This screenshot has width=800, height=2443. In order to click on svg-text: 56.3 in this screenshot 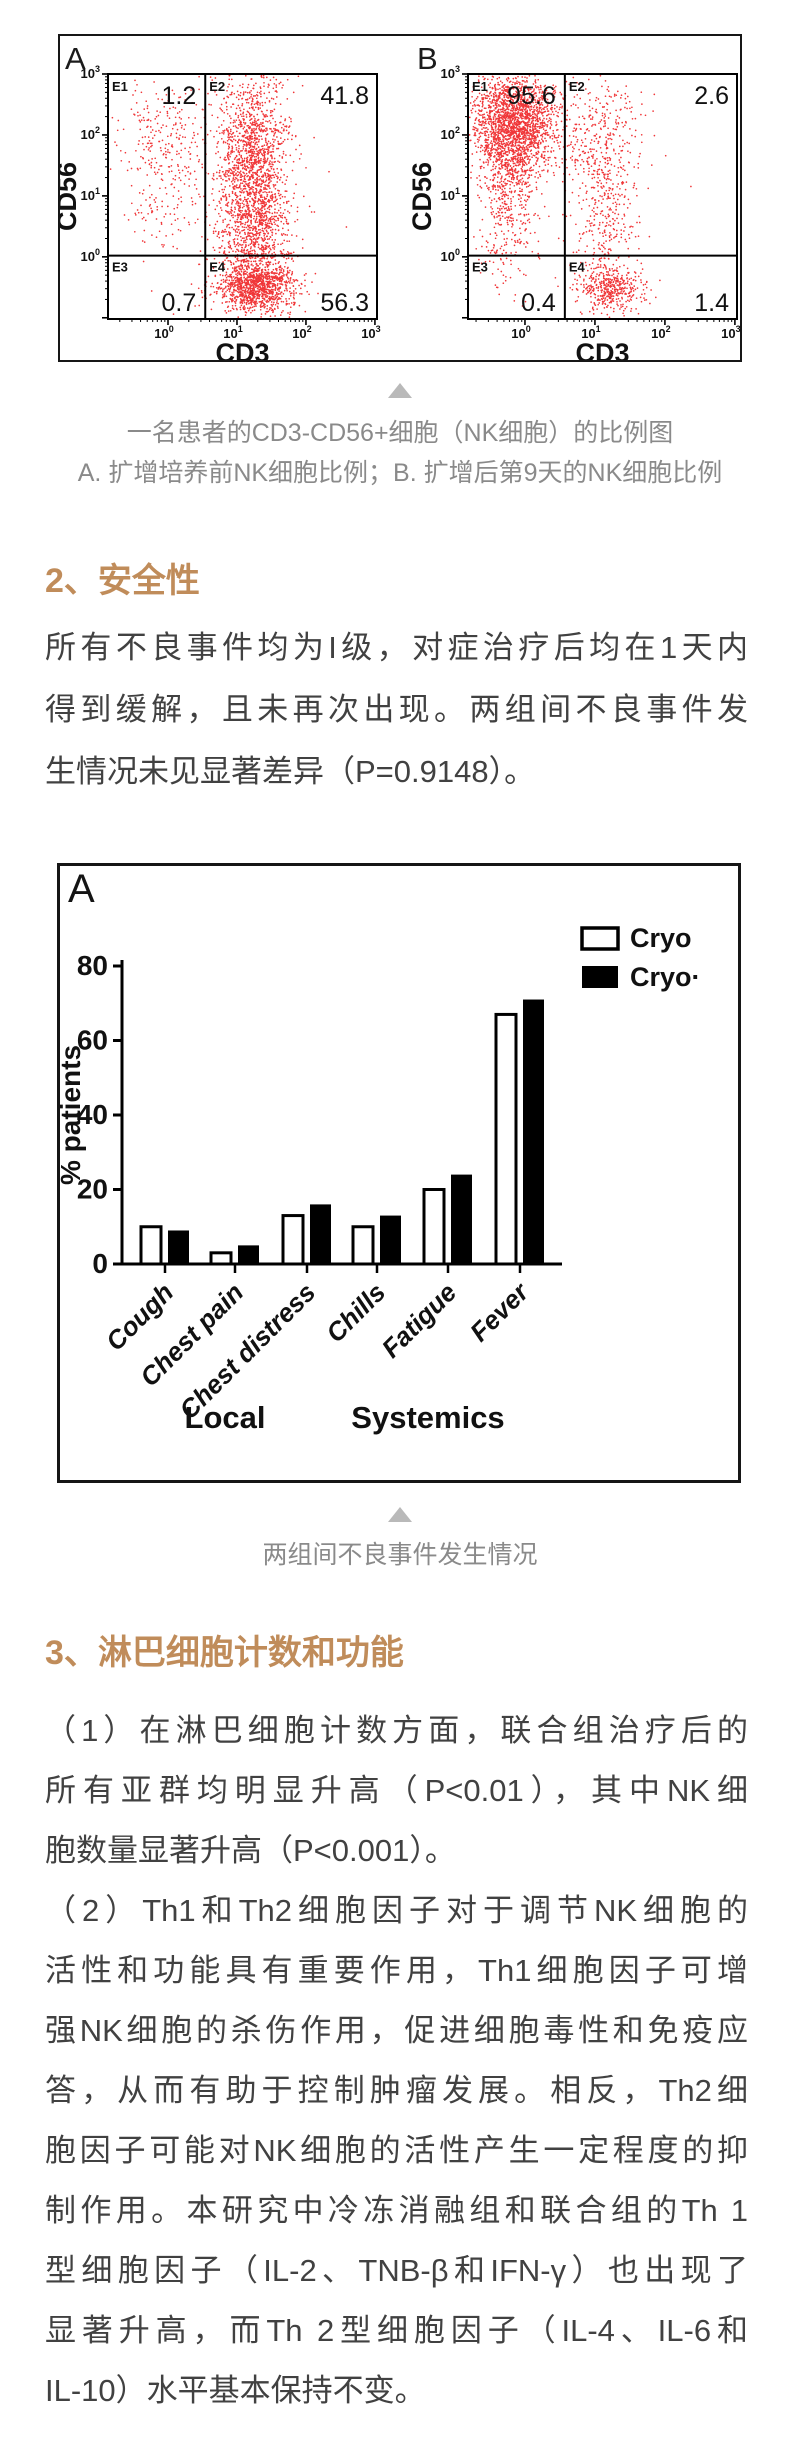, I will do `click(344, 303)`.